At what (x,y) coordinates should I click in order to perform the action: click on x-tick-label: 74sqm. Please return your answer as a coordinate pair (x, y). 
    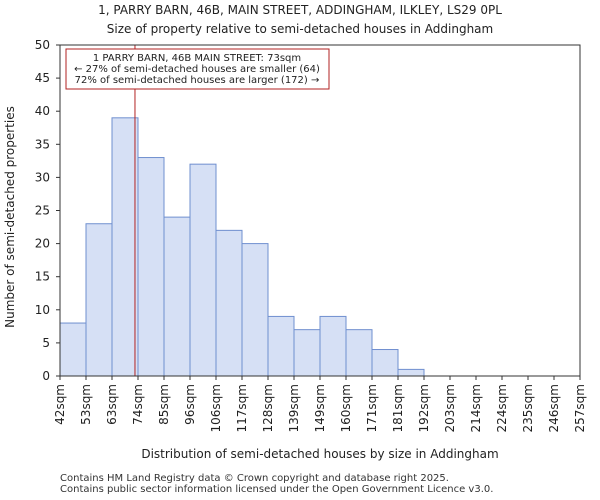
    Looking at the image, I should click on (138, 404).